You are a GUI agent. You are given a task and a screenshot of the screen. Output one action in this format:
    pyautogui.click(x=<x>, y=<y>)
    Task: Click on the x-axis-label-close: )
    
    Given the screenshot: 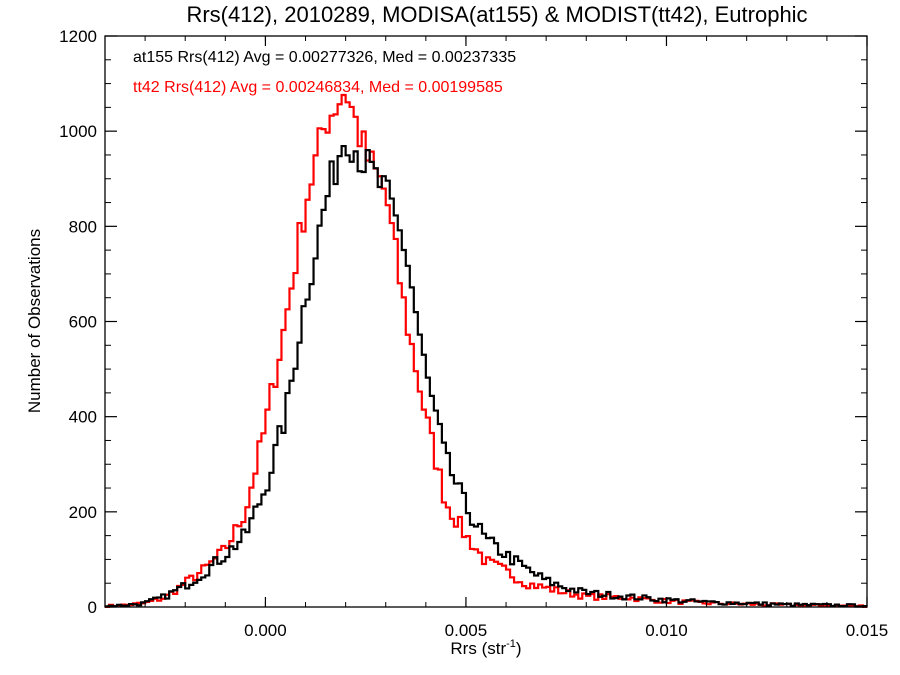 What is the action you would take?
    pyautogui.click(x=519, y=648)
    